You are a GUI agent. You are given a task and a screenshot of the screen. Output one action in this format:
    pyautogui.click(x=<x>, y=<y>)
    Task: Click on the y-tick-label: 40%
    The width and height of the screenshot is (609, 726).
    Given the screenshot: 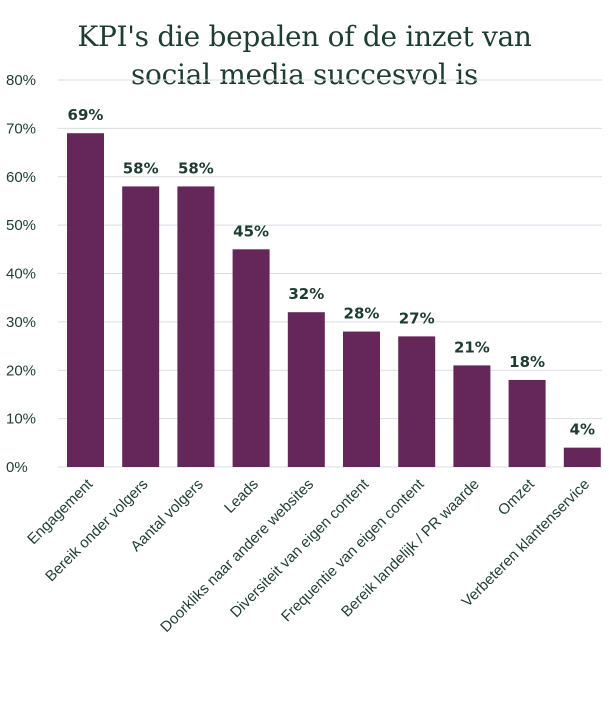 What is the action you would take?
    pyautogui.click(x=21, y=274)
    